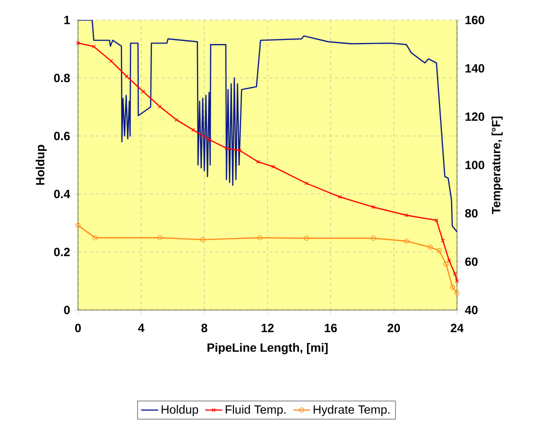  What do you see at coordinates (256, 410) in the screenshot?
I see `legend-label: Fluid Temp.` at bounding box center [256, 410].